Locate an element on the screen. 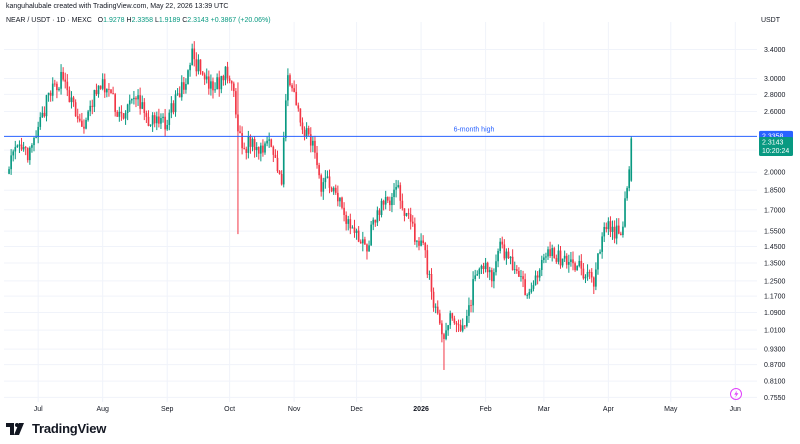 The image size is (800, 444). time-tick-label: Dec is located at coordinates (356, 409).